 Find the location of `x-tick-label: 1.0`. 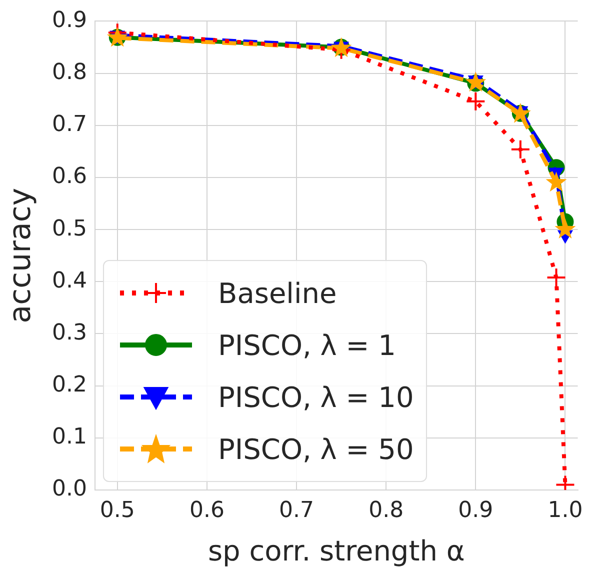

x-tick-label: 1.0 is located at coordinates (565, 510).